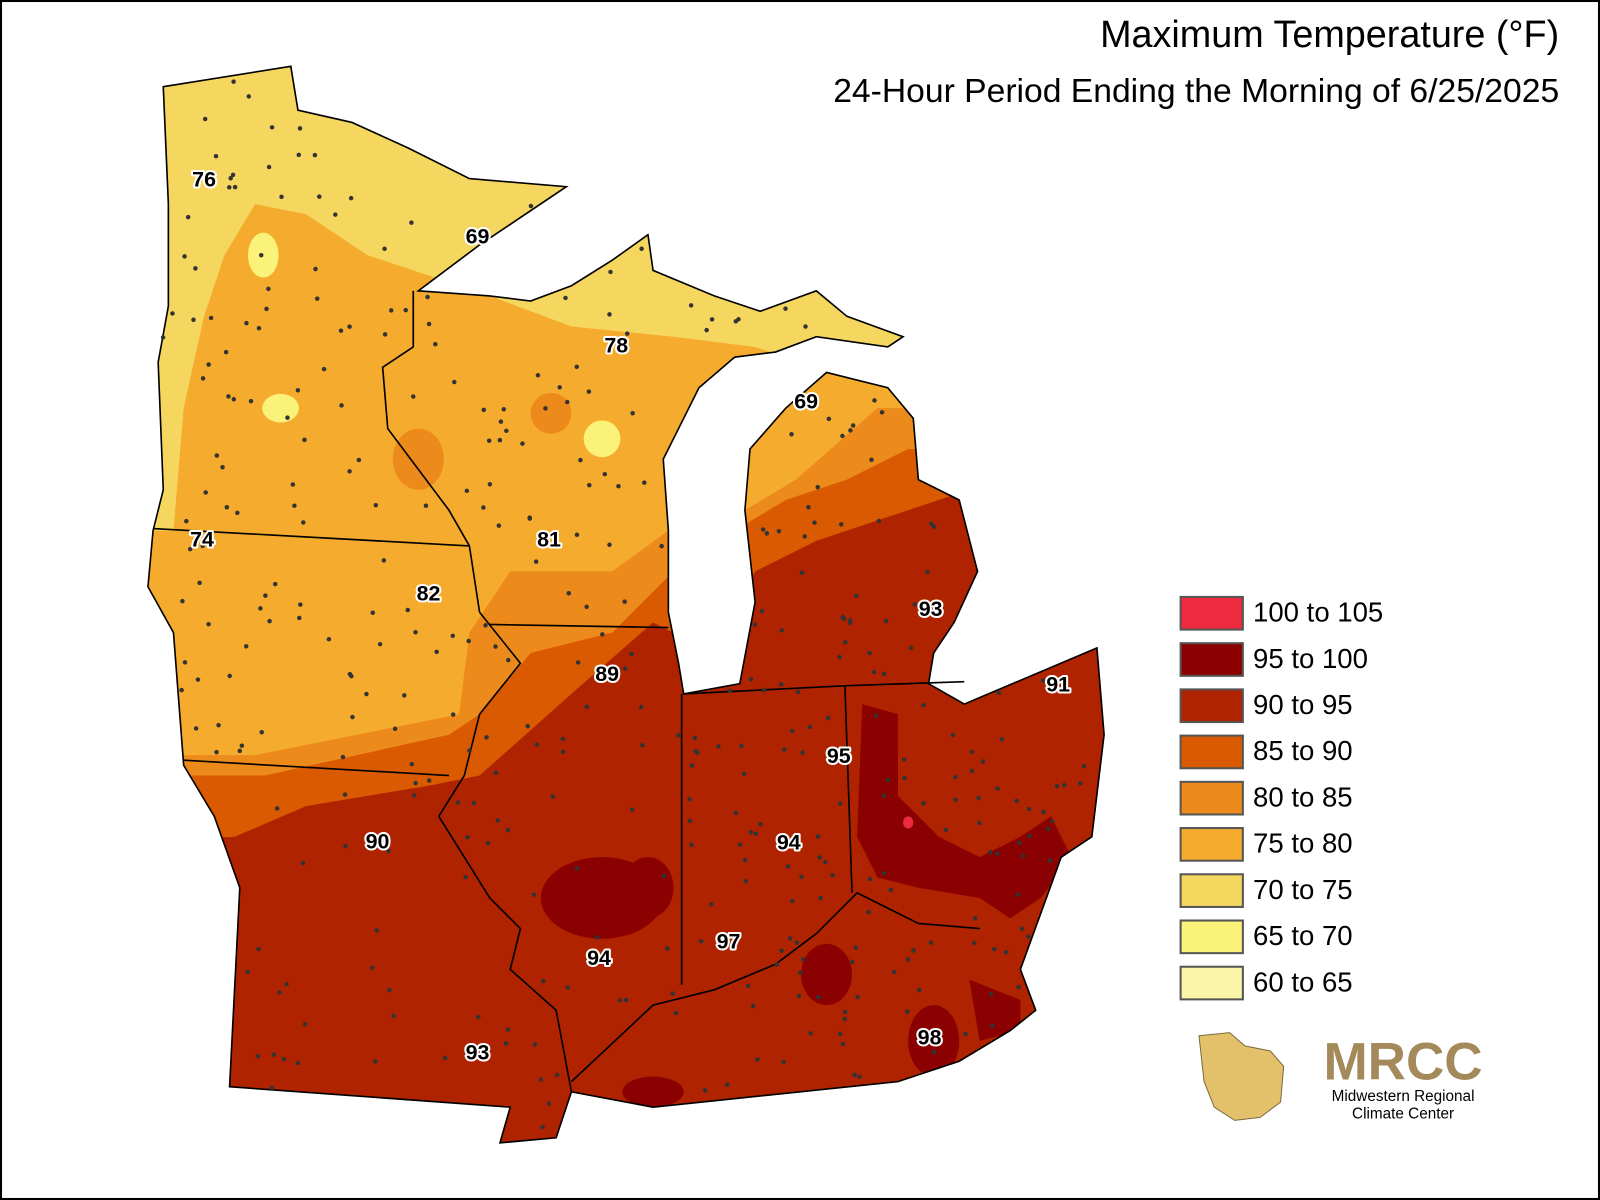  I want to click on state-border, so click(824, 687).